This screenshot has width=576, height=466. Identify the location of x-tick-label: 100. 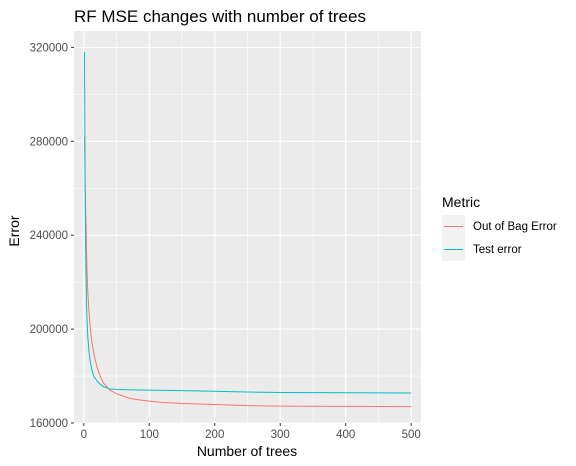
(149, 435).